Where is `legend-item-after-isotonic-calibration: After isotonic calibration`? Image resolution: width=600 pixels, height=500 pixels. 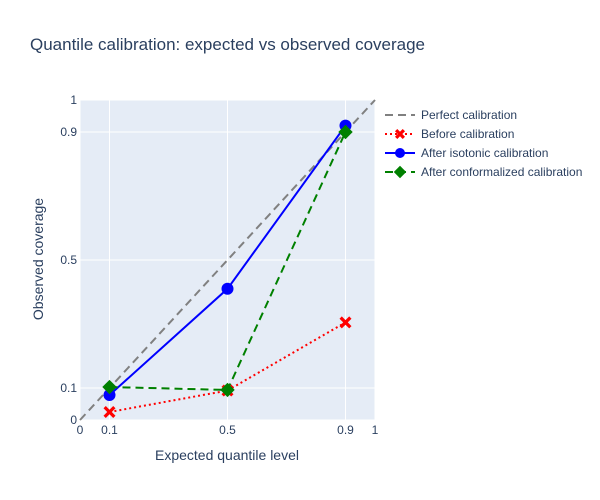
legend-item-after-isotonic-calibration: After isotonic calibration is located at coordinates (466, 153).